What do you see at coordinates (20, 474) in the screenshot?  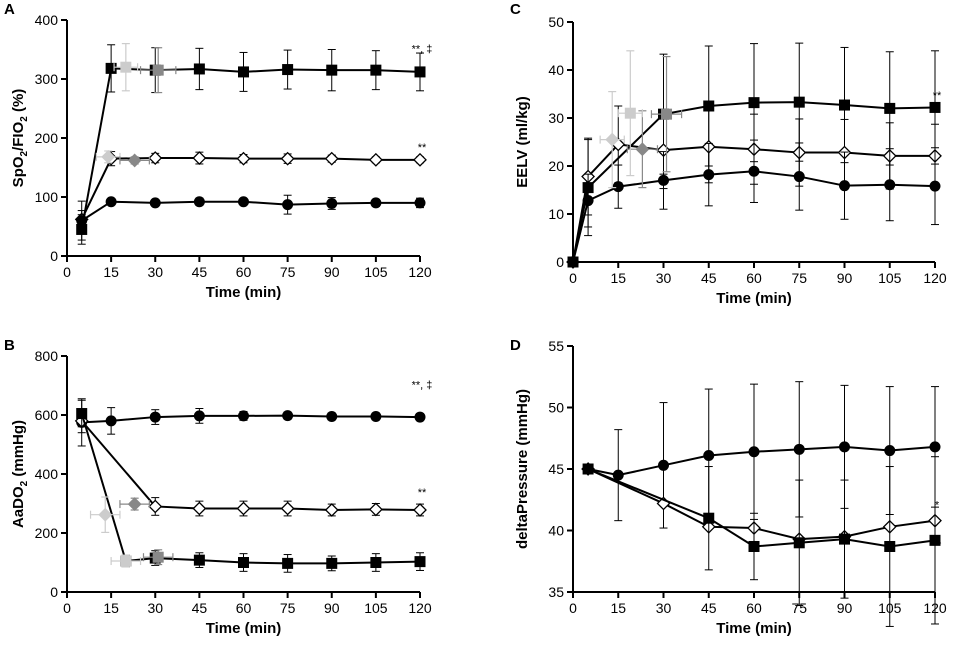 I see `y-axis-label: AaDO2 (mmHg)` at bounding box center [20, 474].